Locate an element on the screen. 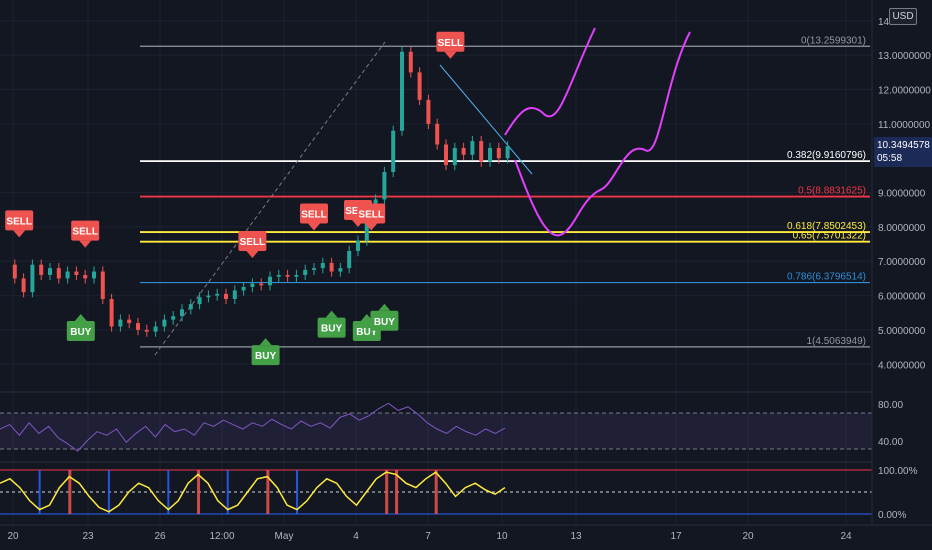 This screenshot has height=550, width=932. fib-level-label: 0.382(9.9160796) is located at coordinates (826, 155).